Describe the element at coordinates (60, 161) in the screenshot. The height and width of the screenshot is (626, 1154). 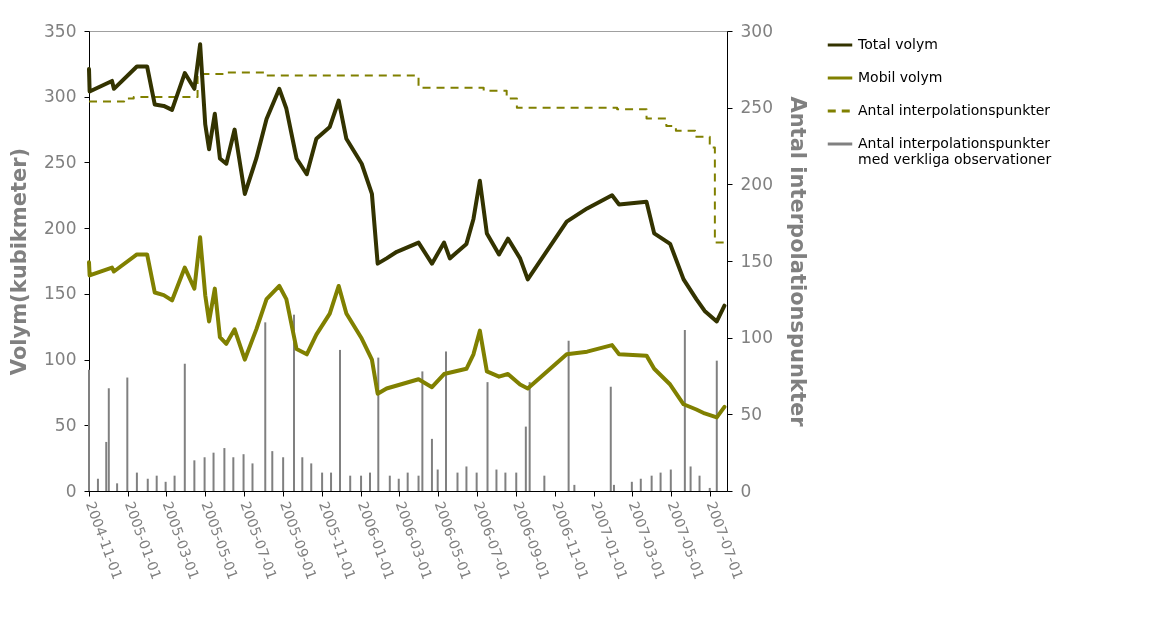
I see `y-tick-label: 250` at that location.